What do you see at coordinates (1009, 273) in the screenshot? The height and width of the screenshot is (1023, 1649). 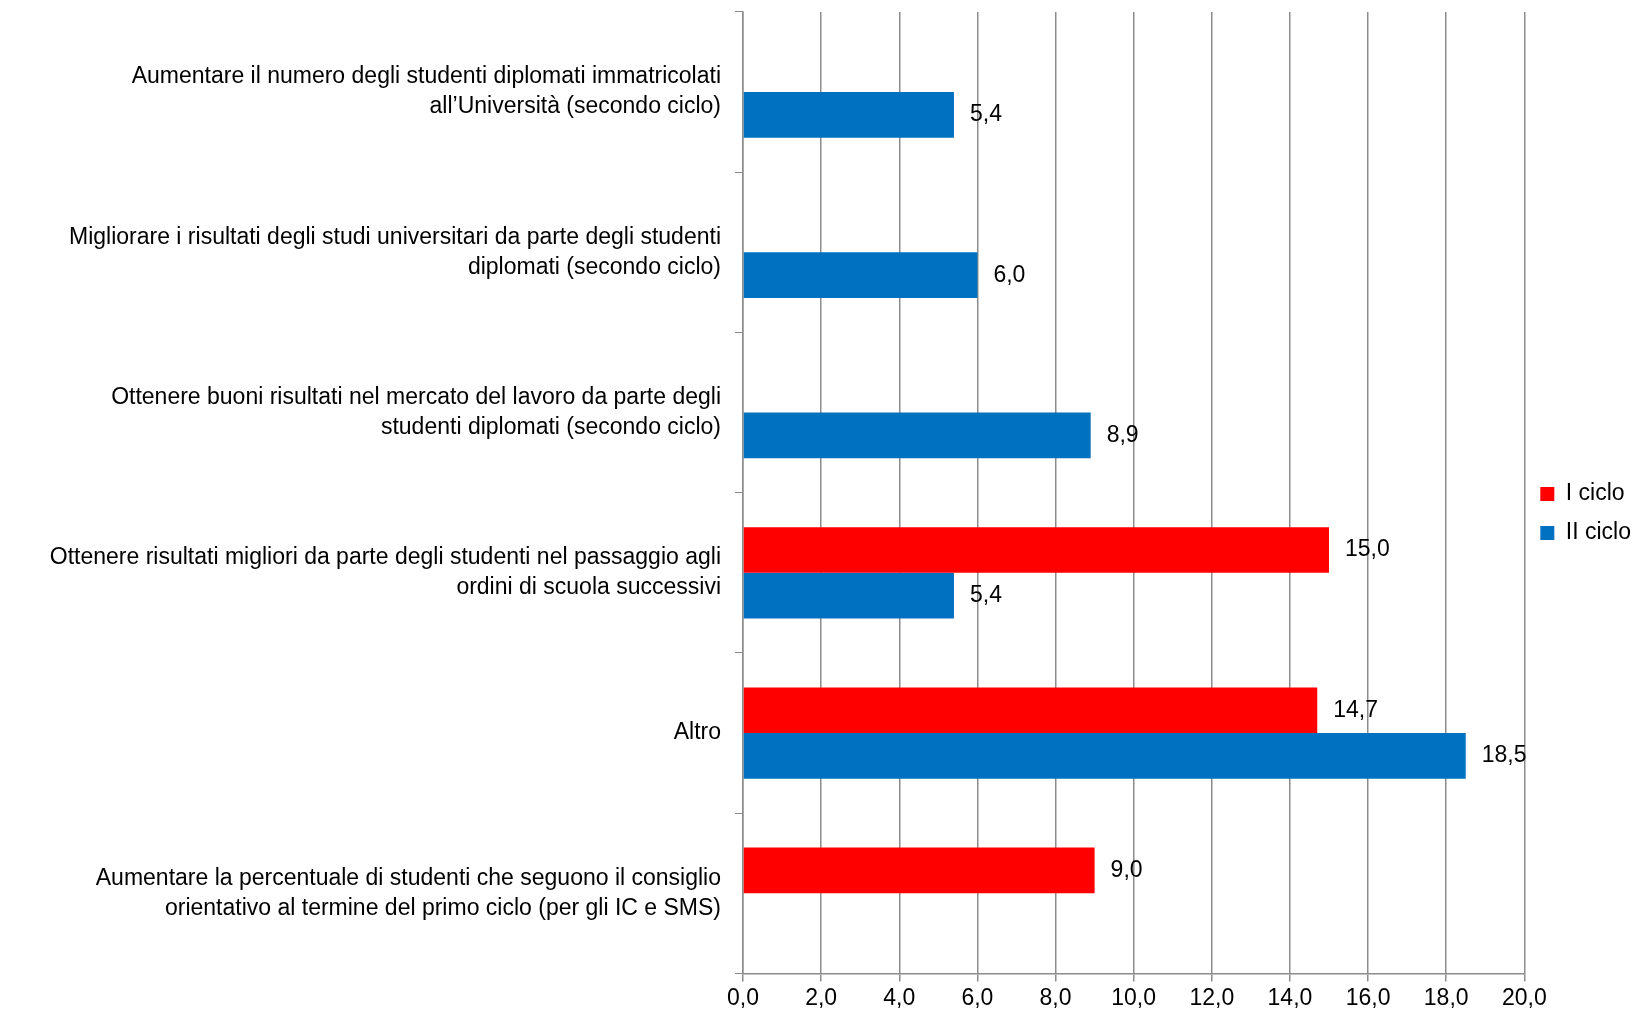 I see `data-label: 6,0` at bounding box center [1009, 273].